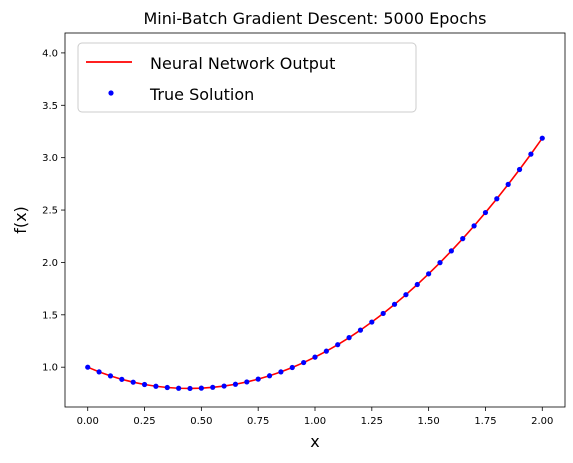 This screenshot has width=573, height=463. I want to click on x-tick-label: 0.25, so click(144, 421).